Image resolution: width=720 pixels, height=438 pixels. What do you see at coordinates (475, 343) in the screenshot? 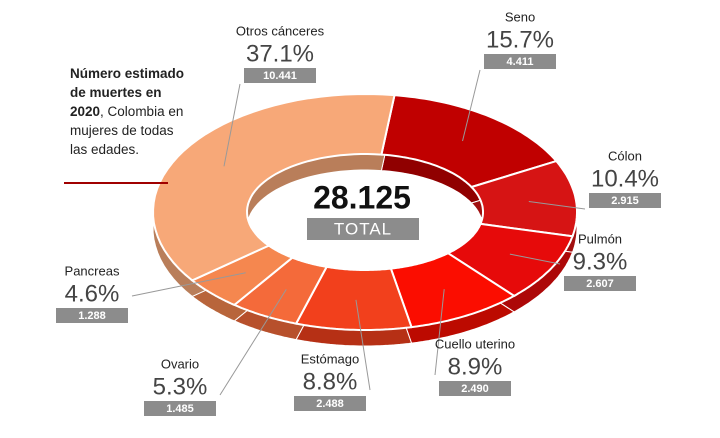
I see `legend-label: Cuello uterino` at bounding box center [475, 343].